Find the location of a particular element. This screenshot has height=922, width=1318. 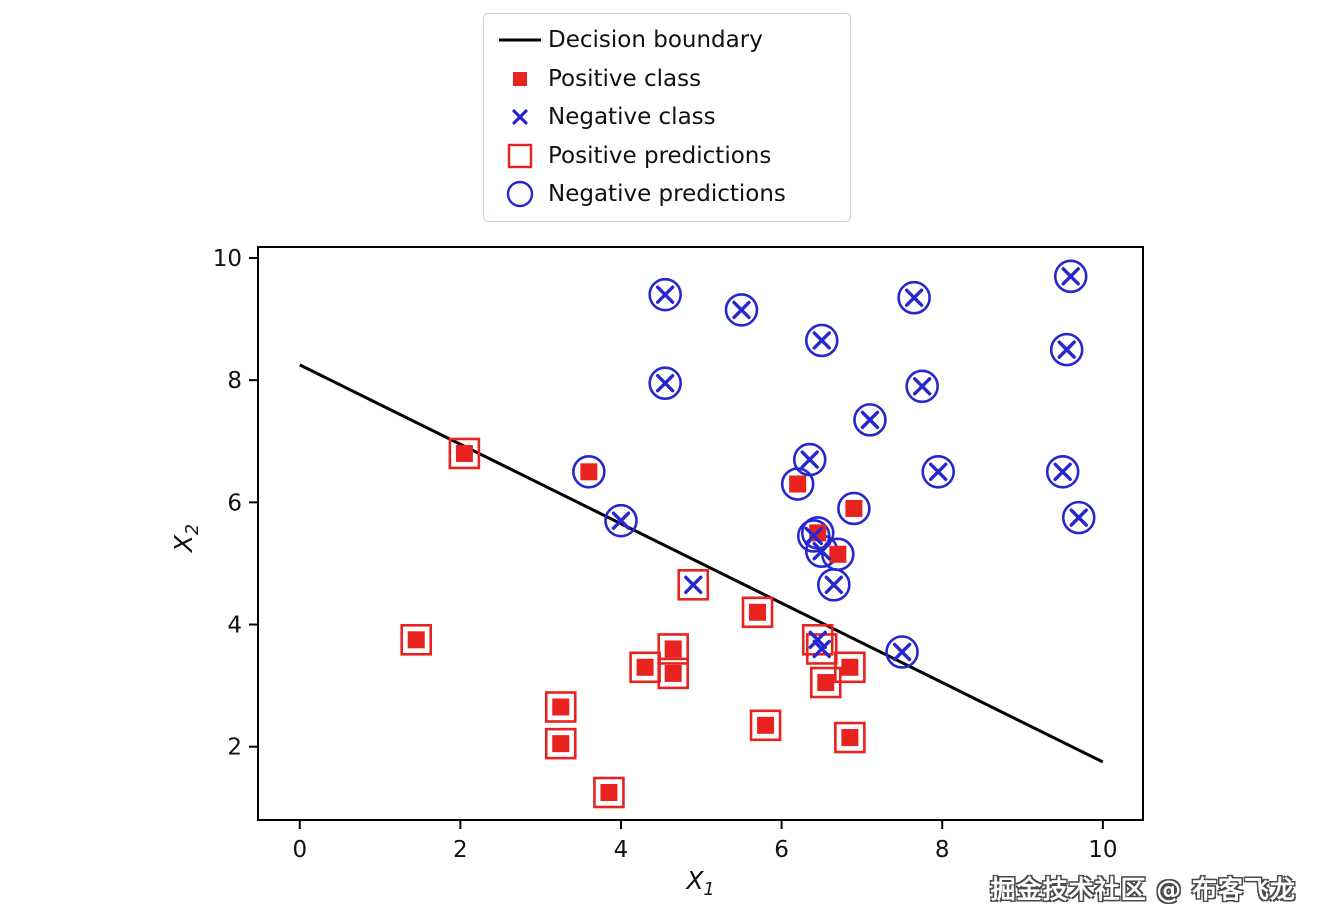

x-tick-label: 4 is located at coordinates (621, 850).